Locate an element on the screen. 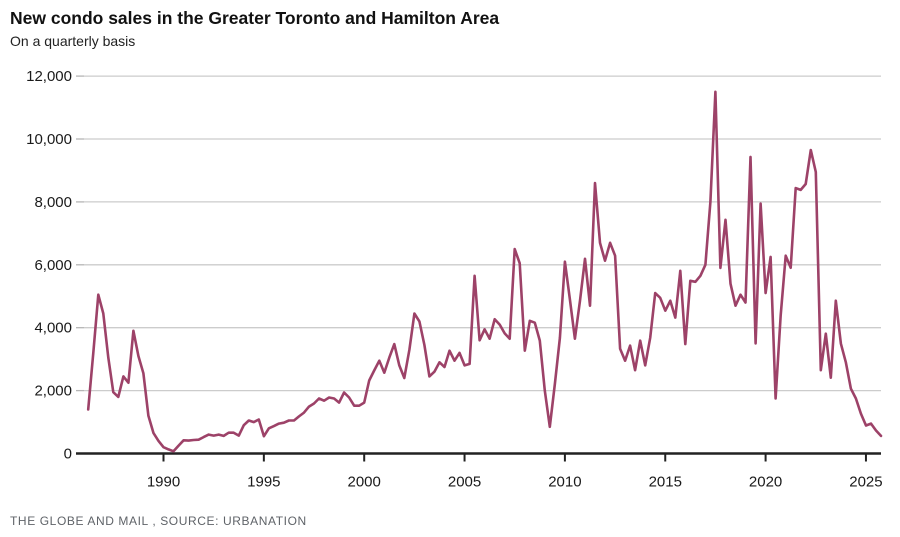  y-tick-label: 10,000 is located at coordinates (49, 139).